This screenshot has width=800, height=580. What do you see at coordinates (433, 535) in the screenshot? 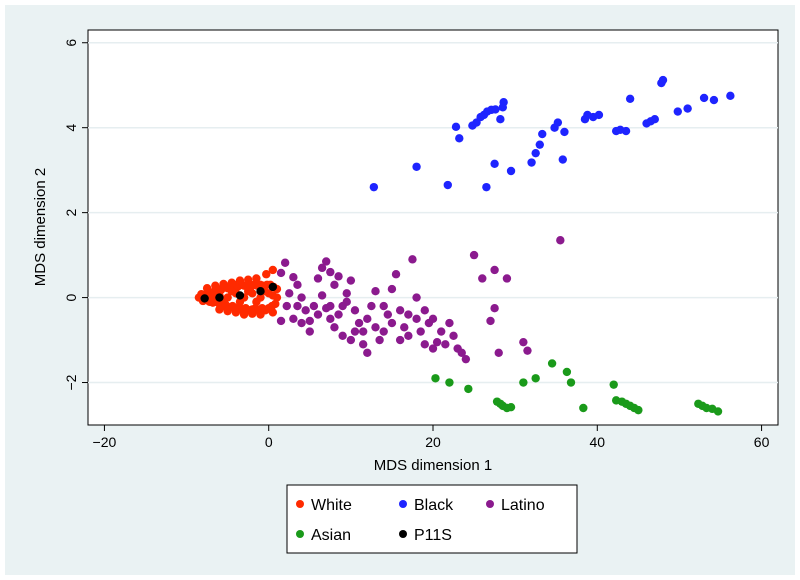
I see `legend-label-p11s: P11S` at bounding box center [433, 535].